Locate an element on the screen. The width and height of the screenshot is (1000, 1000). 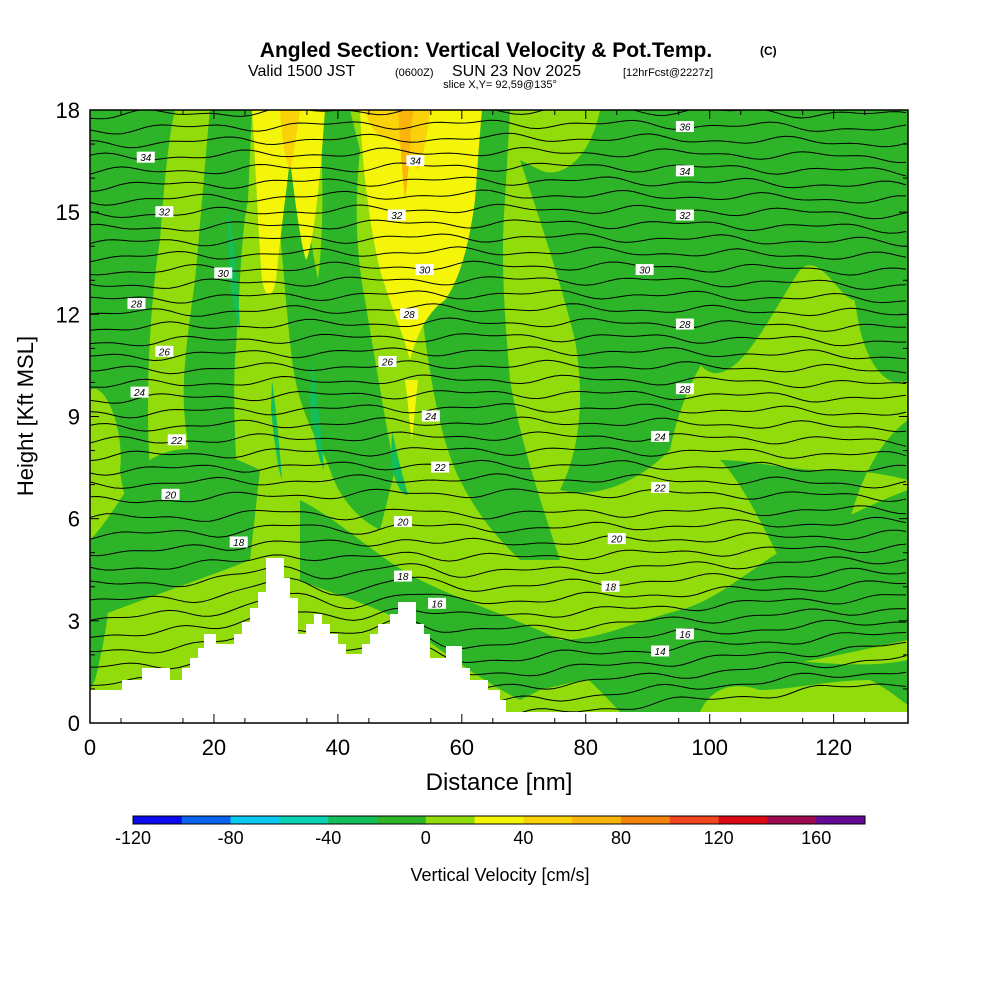
y-tick-label: 9 is located at coordinates (74, 417).